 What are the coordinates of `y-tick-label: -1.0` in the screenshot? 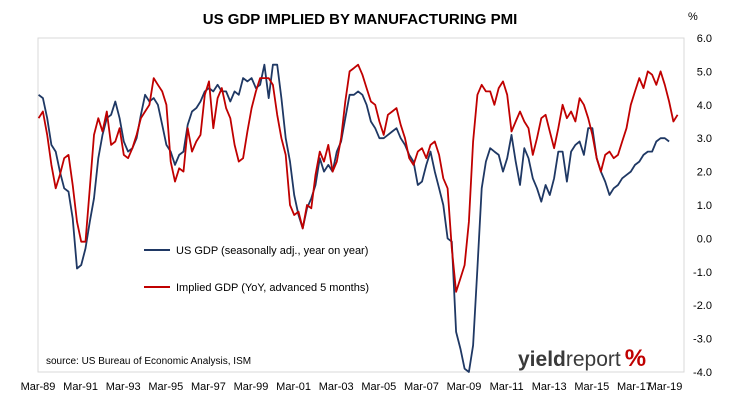 It's located at (702, 273).